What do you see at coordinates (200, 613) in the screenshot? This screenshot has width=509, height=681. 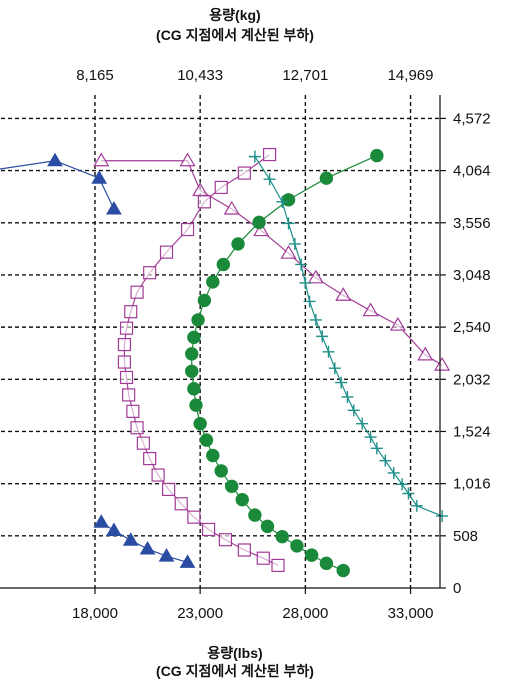 I see `bottom-tick-label: 23,000` at bounding box center [200, 613].